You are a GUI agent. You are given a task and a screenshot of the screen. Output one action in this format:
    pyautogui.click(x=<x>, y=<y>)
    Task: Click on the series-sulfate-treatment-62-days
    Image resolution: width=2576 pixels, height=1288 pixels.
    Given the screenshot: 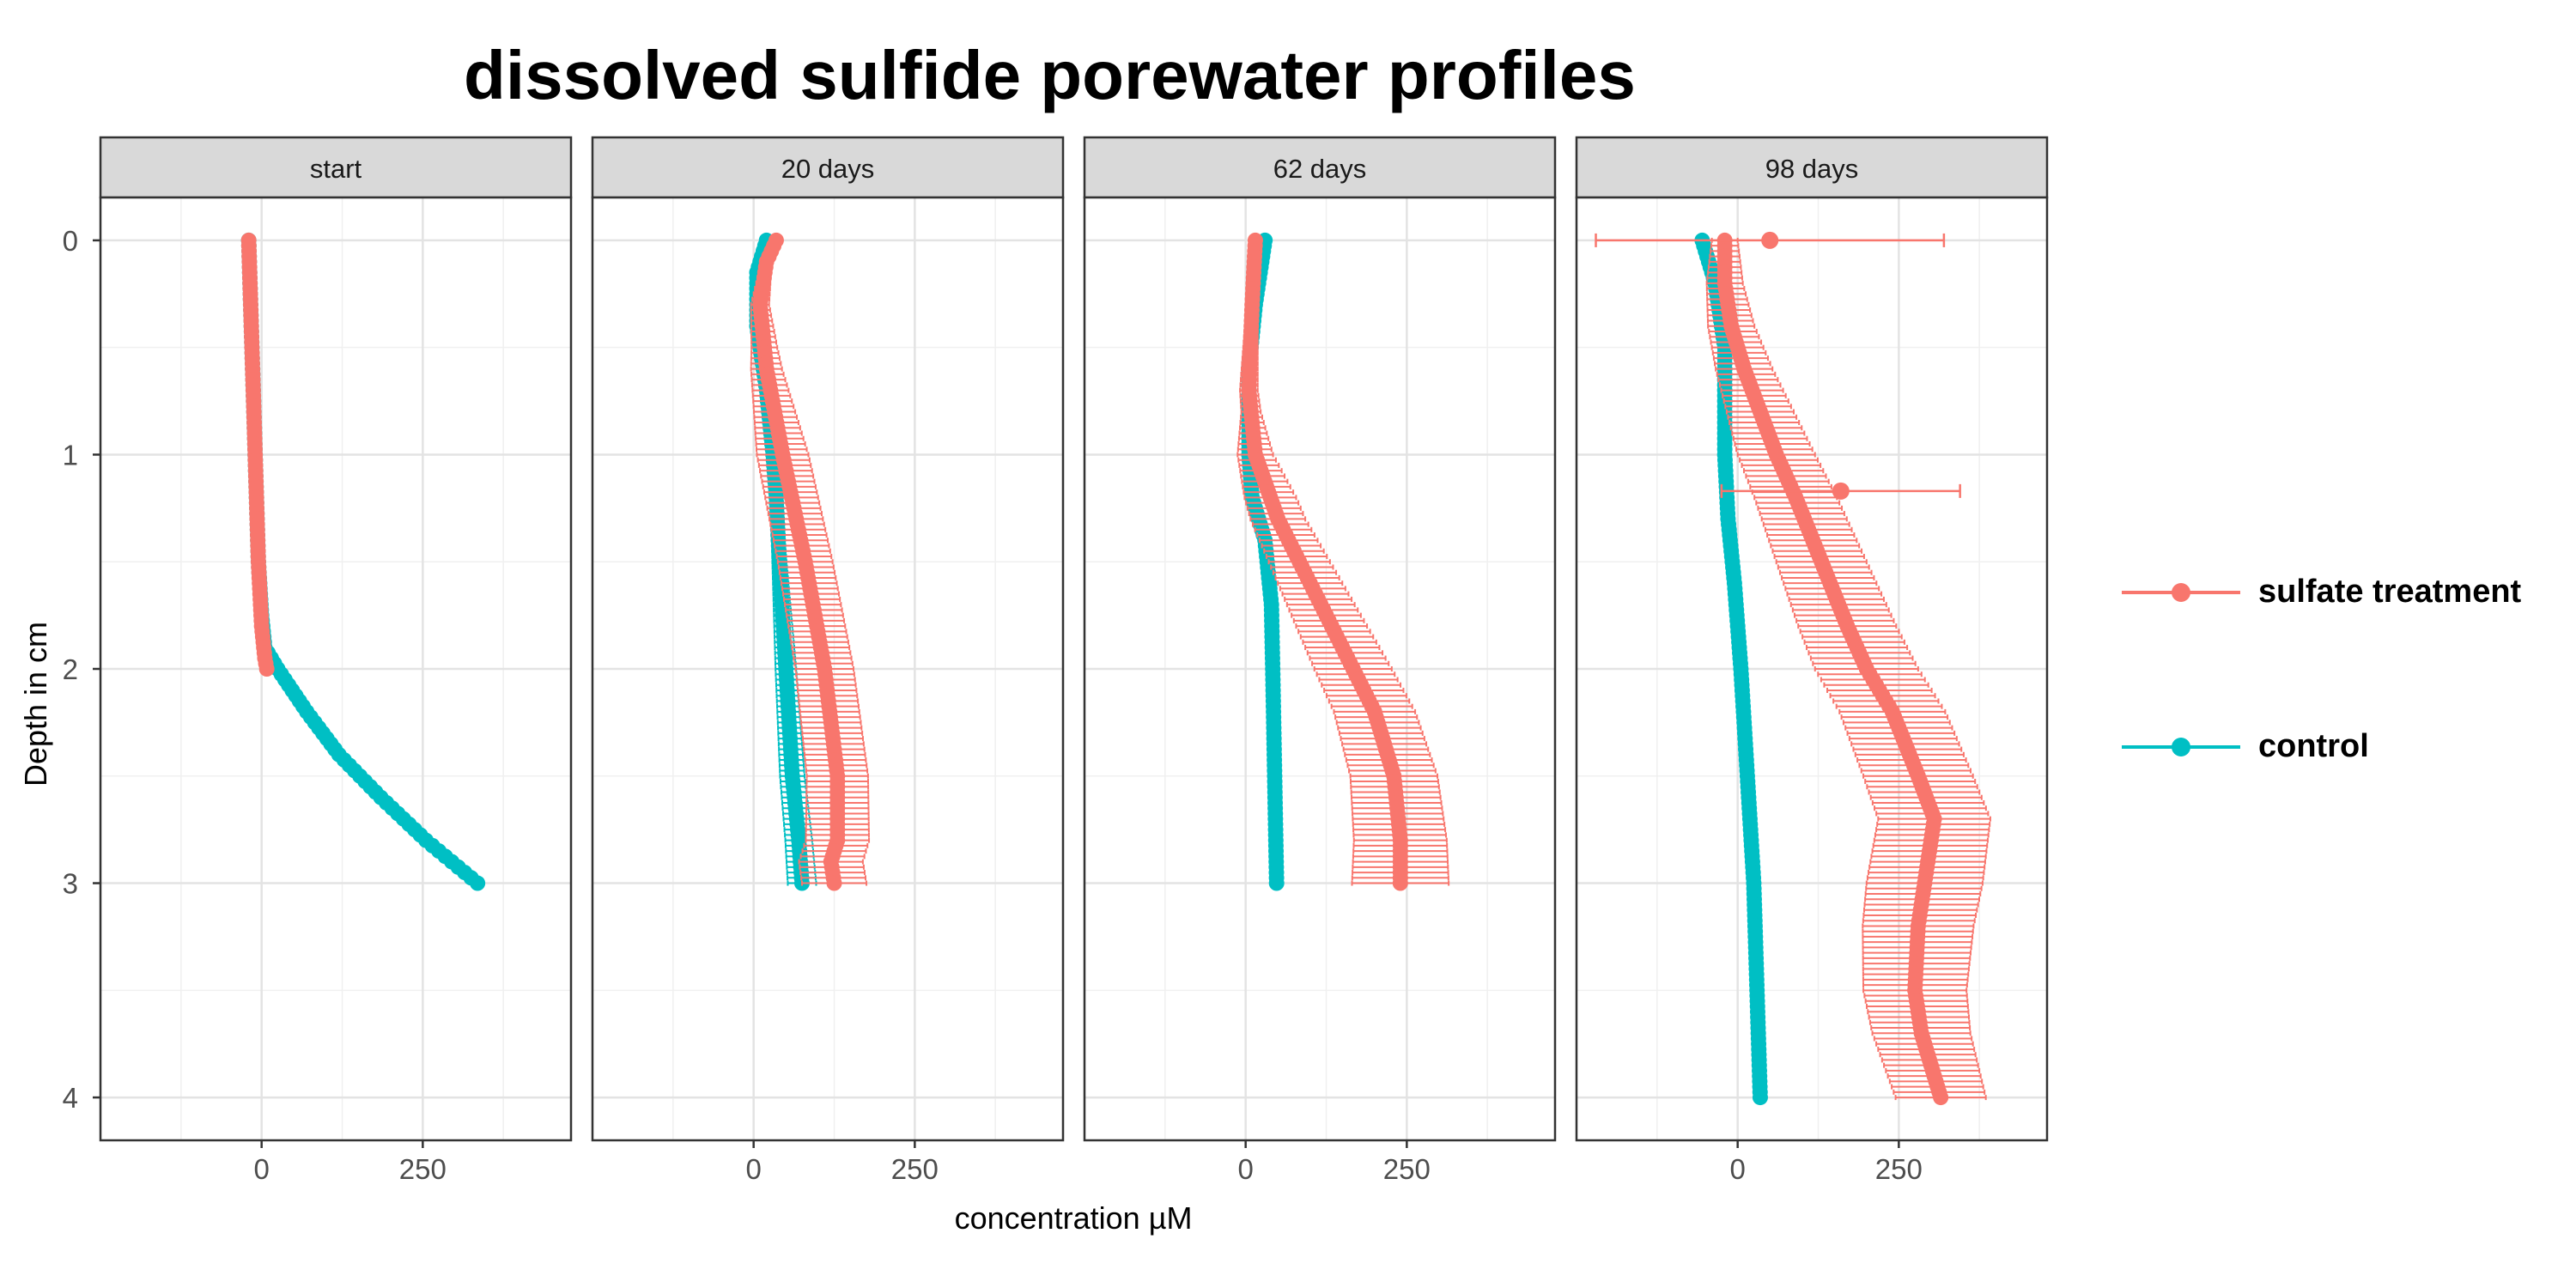 What is the action you would take?
    pyautogui.click(x=1343, y=561)
    